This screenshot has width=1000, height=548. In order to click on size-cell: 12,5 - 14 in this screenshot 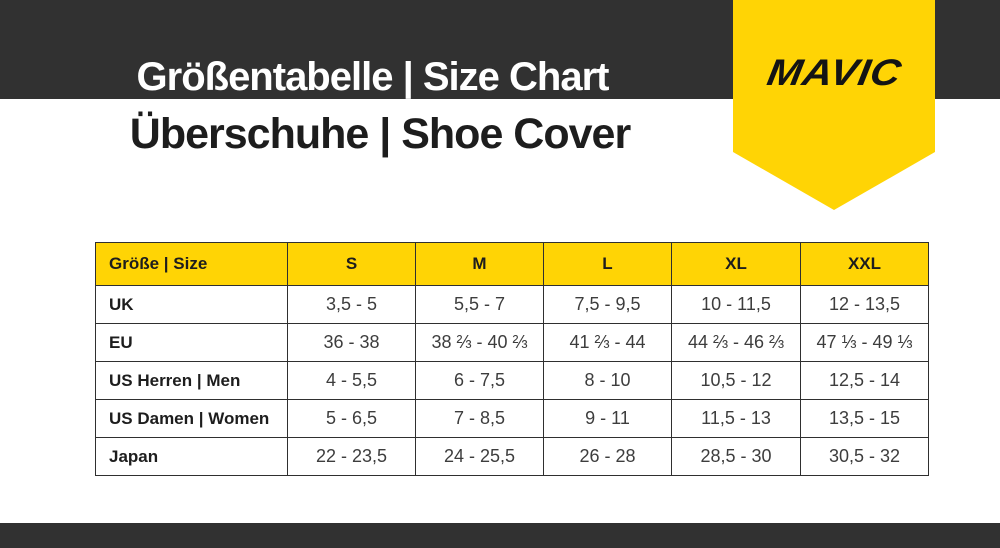, I will do `click(864, 380)`.